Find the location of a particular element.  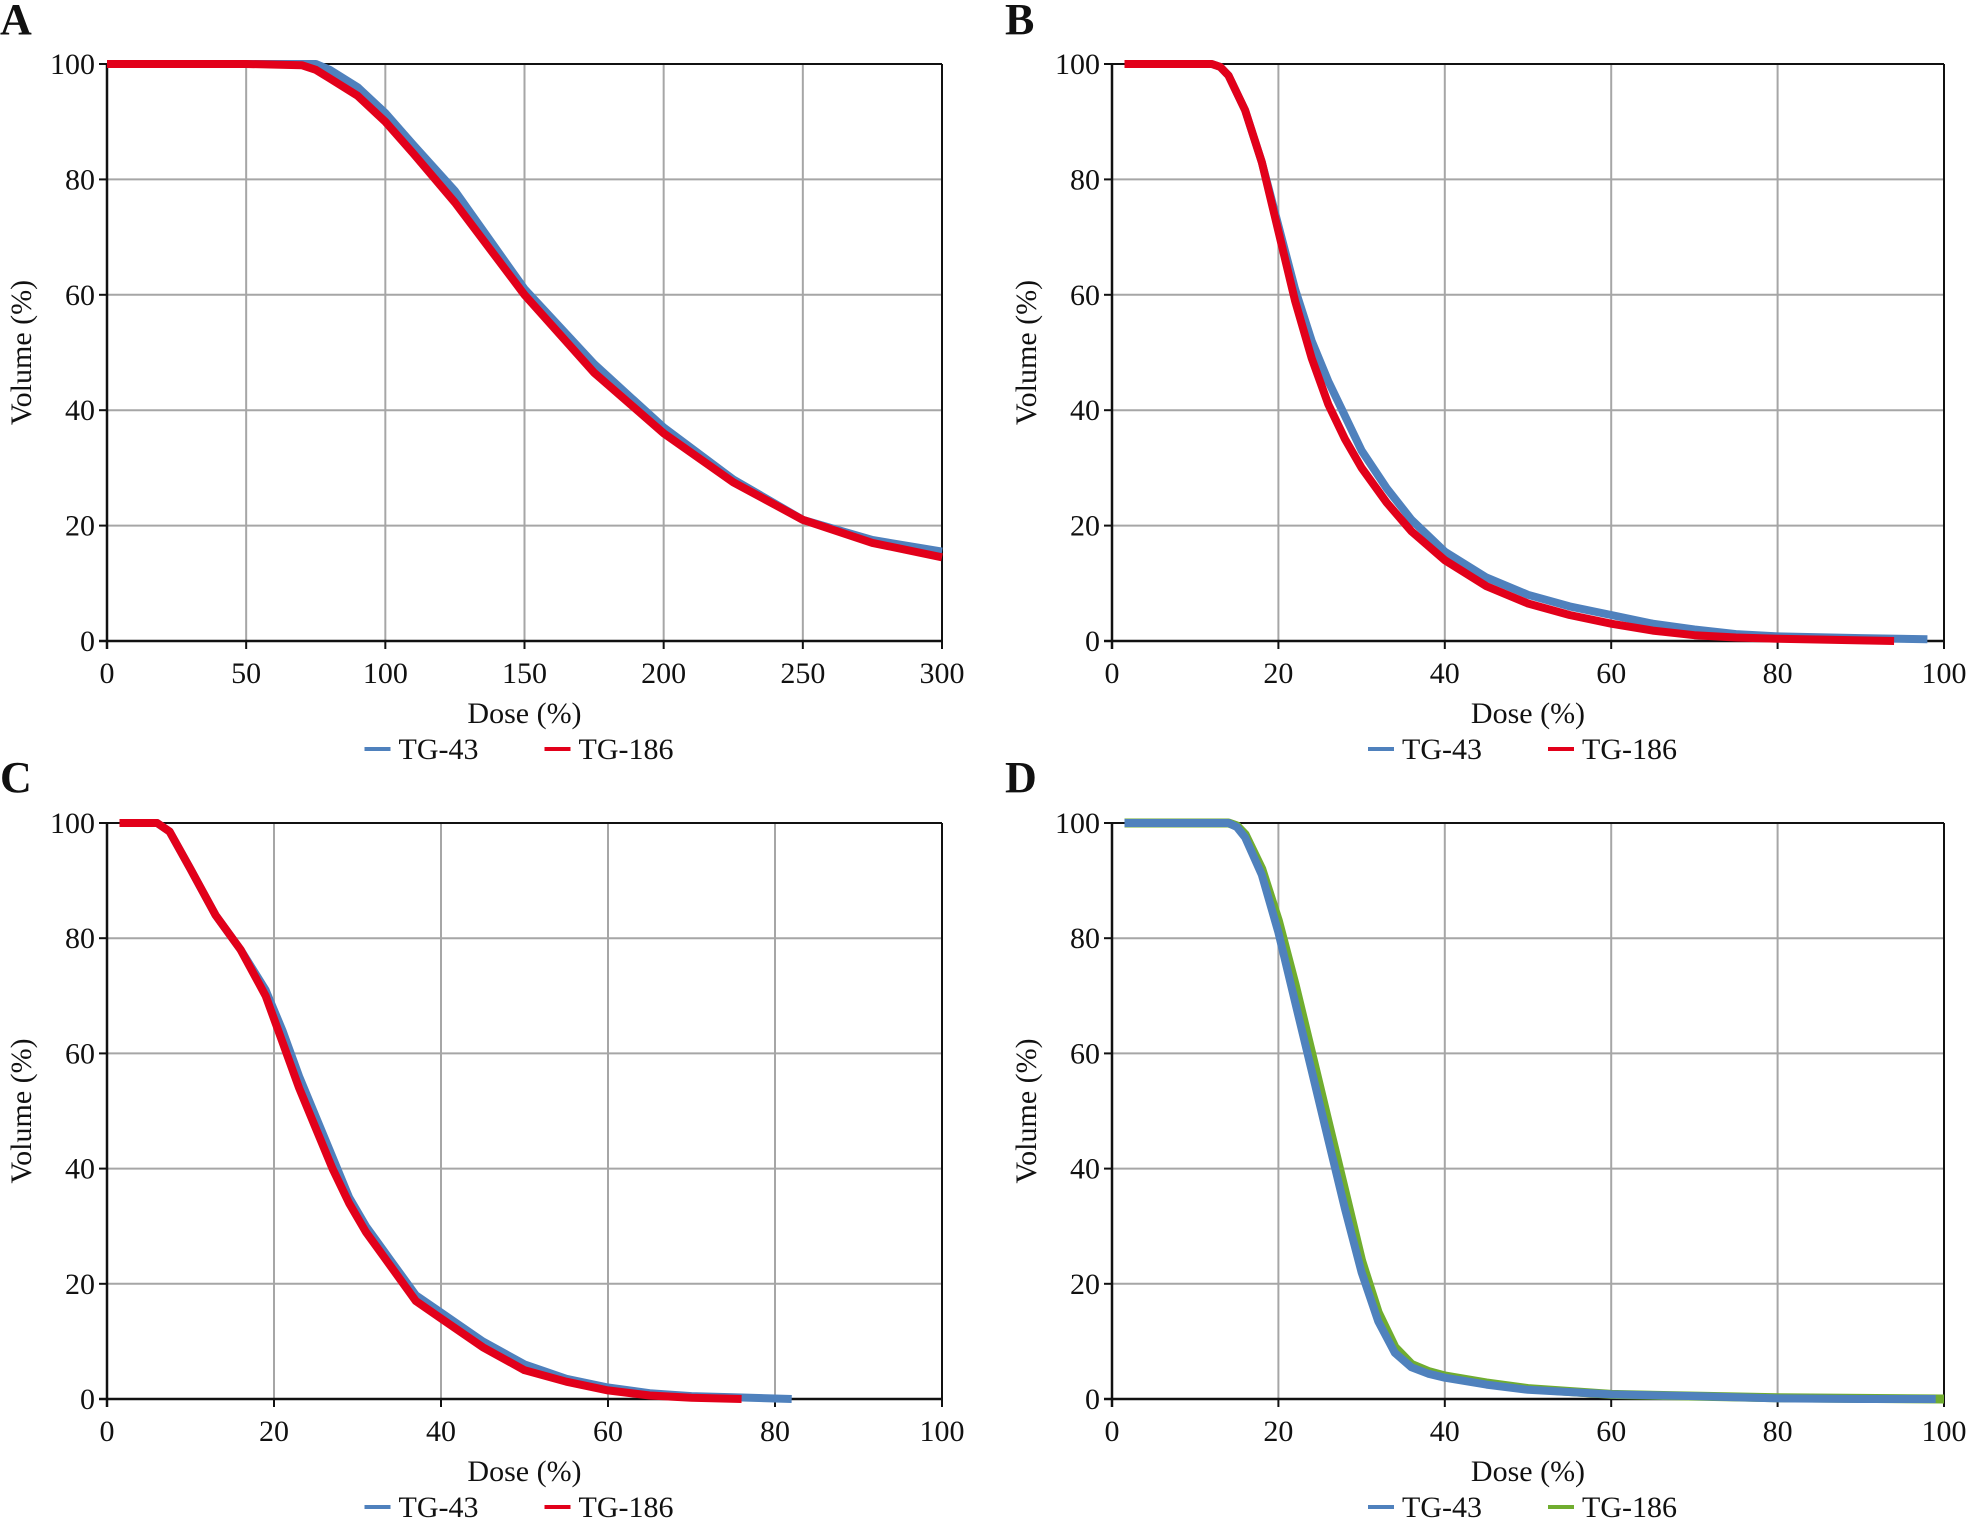

panel-label: A is located at coordinates (16, 22).